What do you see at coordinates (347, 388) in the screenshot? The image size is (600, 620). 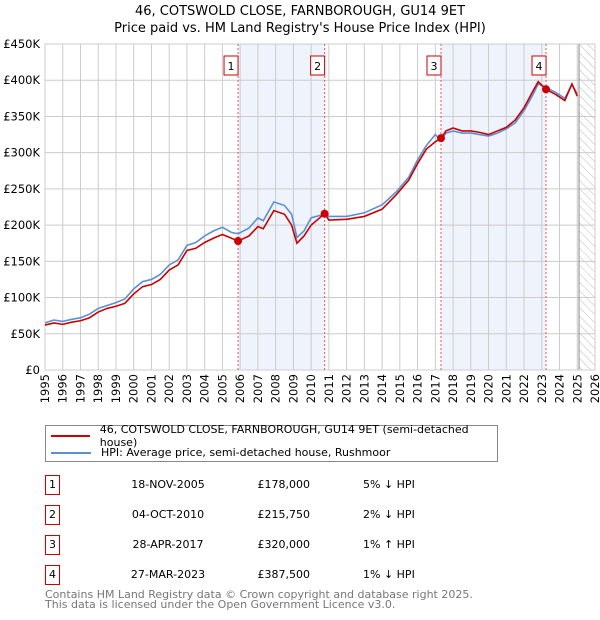 I see `x-tick-label: 2012` at bounding box center [347, 388].